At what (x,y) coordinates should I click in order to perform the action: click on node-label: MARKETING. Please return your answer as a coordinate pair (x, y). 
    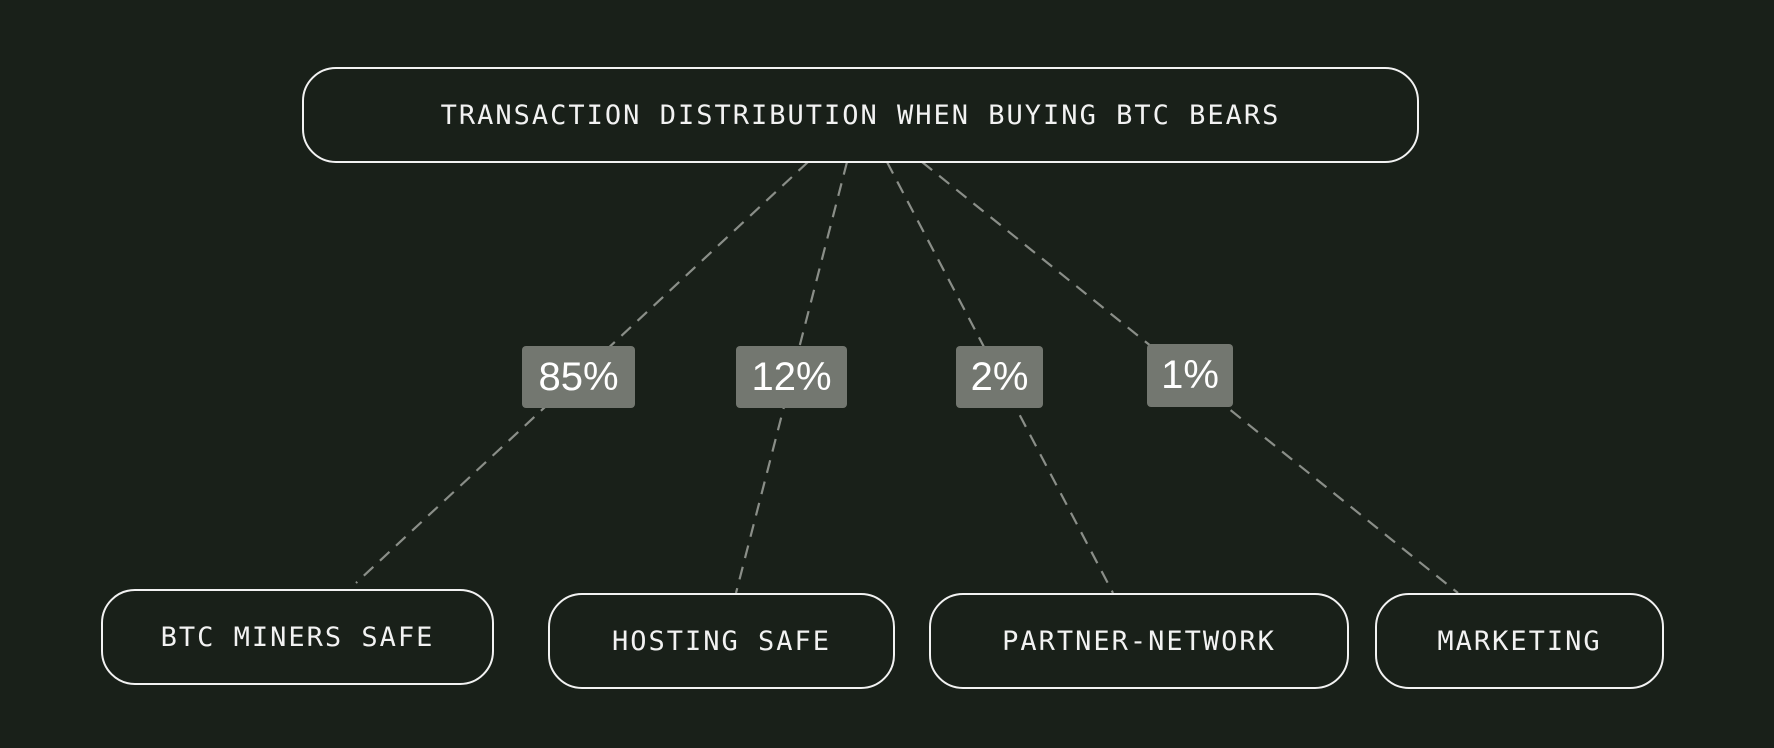
    Looking at the image, I should click on (1519, 641).